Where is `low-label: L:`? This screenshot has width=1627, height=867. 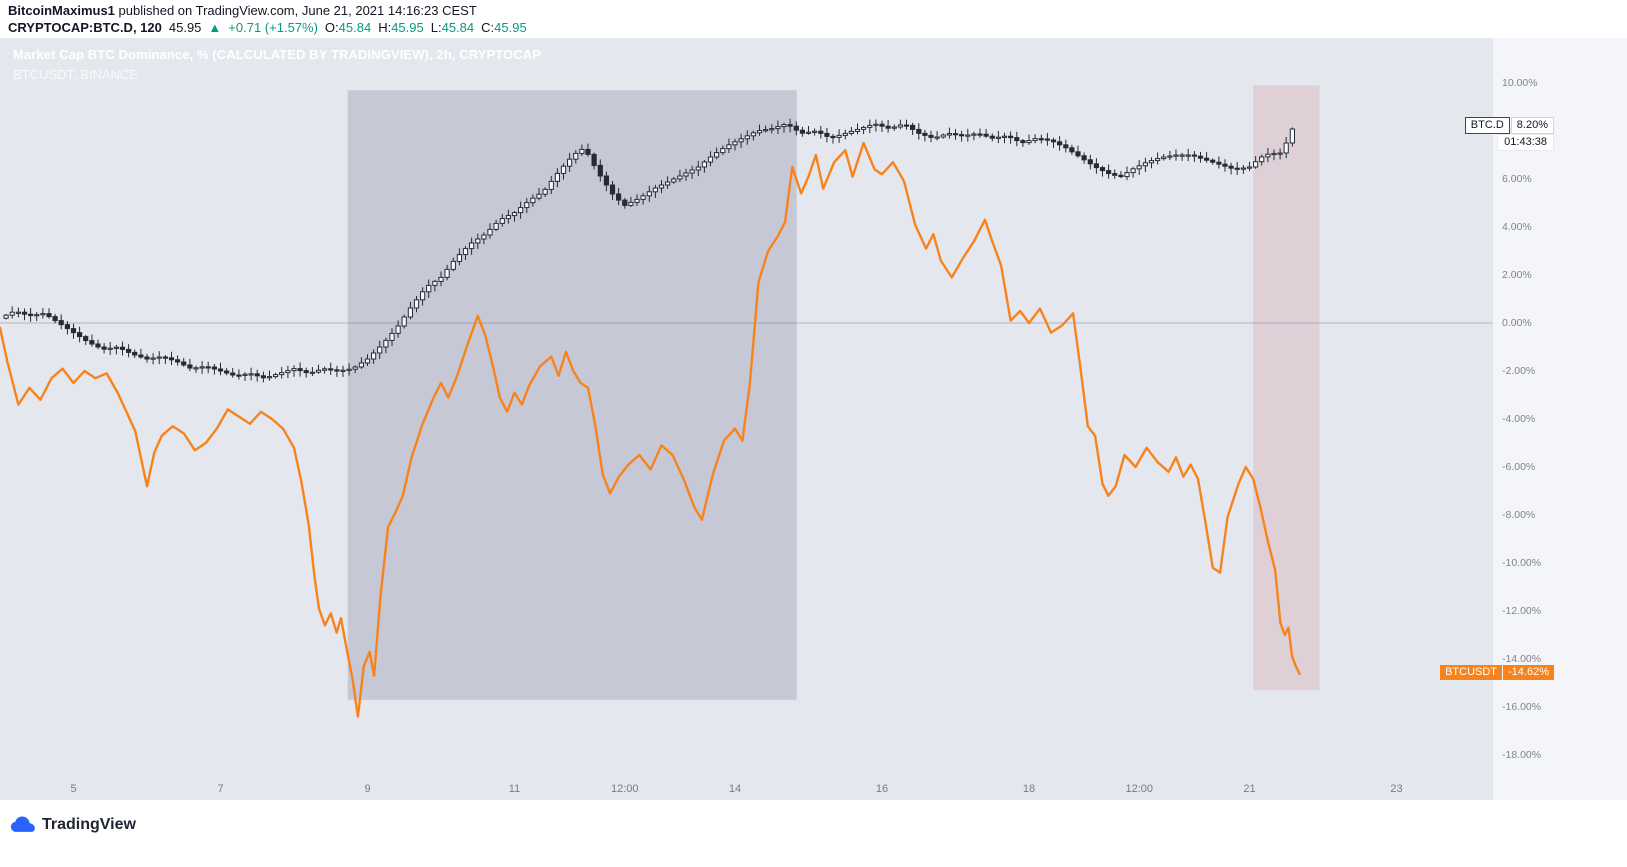
low-label: L: is located at coordinates (436, 27).